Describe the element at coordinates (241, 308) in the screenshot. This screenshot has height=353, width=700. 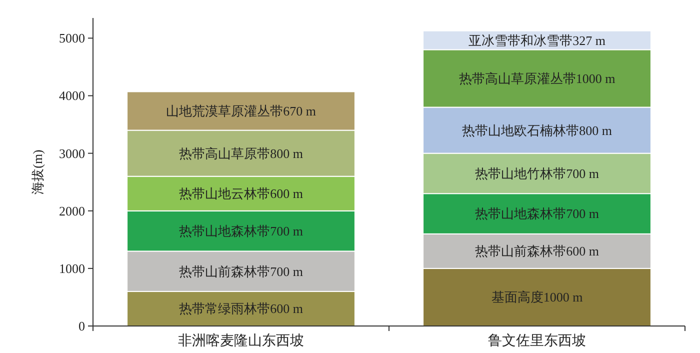
I see `data-label: 热带常绿雨林带600 m` at that location.